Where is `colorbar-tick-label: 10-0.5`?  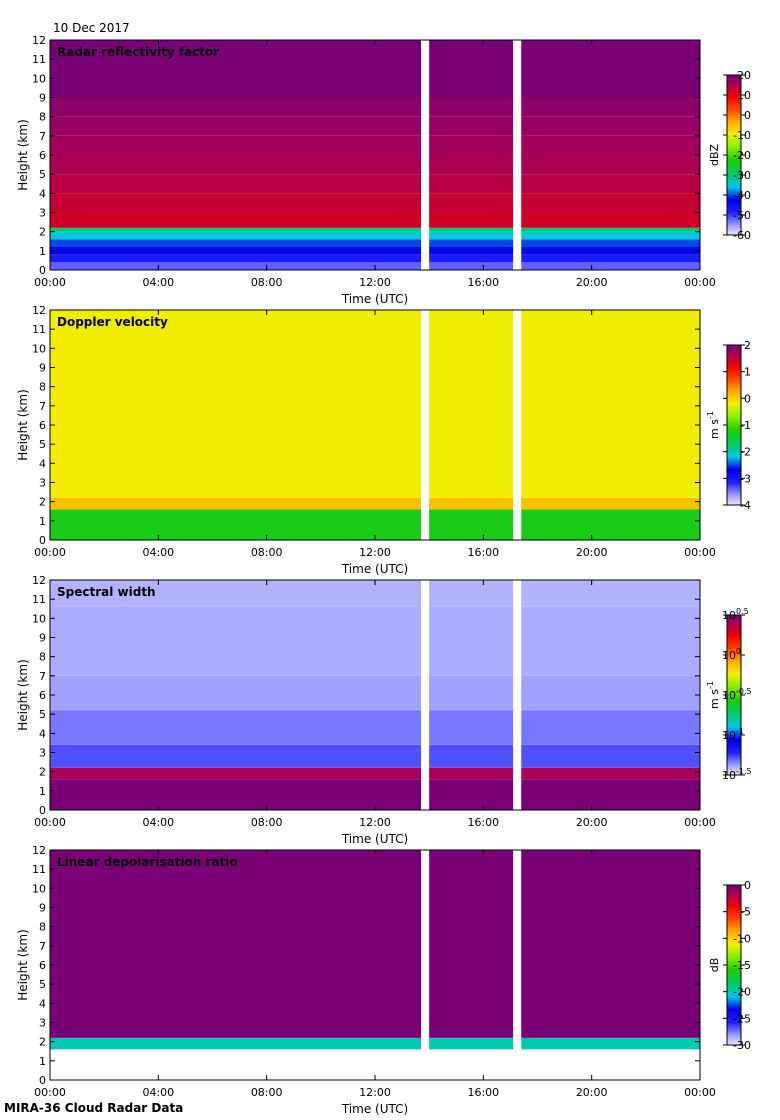 colorbar-tick-label: 10-0.5 is located at coordinates (737, 694).